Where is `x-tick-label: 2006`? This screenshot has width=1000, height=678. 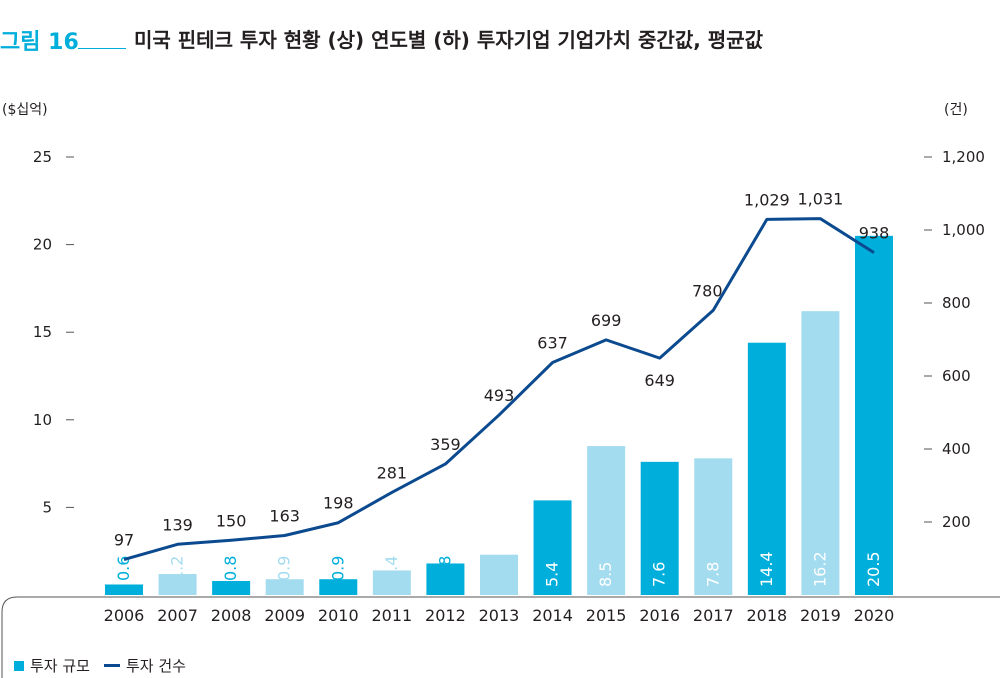 x-tick-label: 2006 is located at coordinates (124, 615).